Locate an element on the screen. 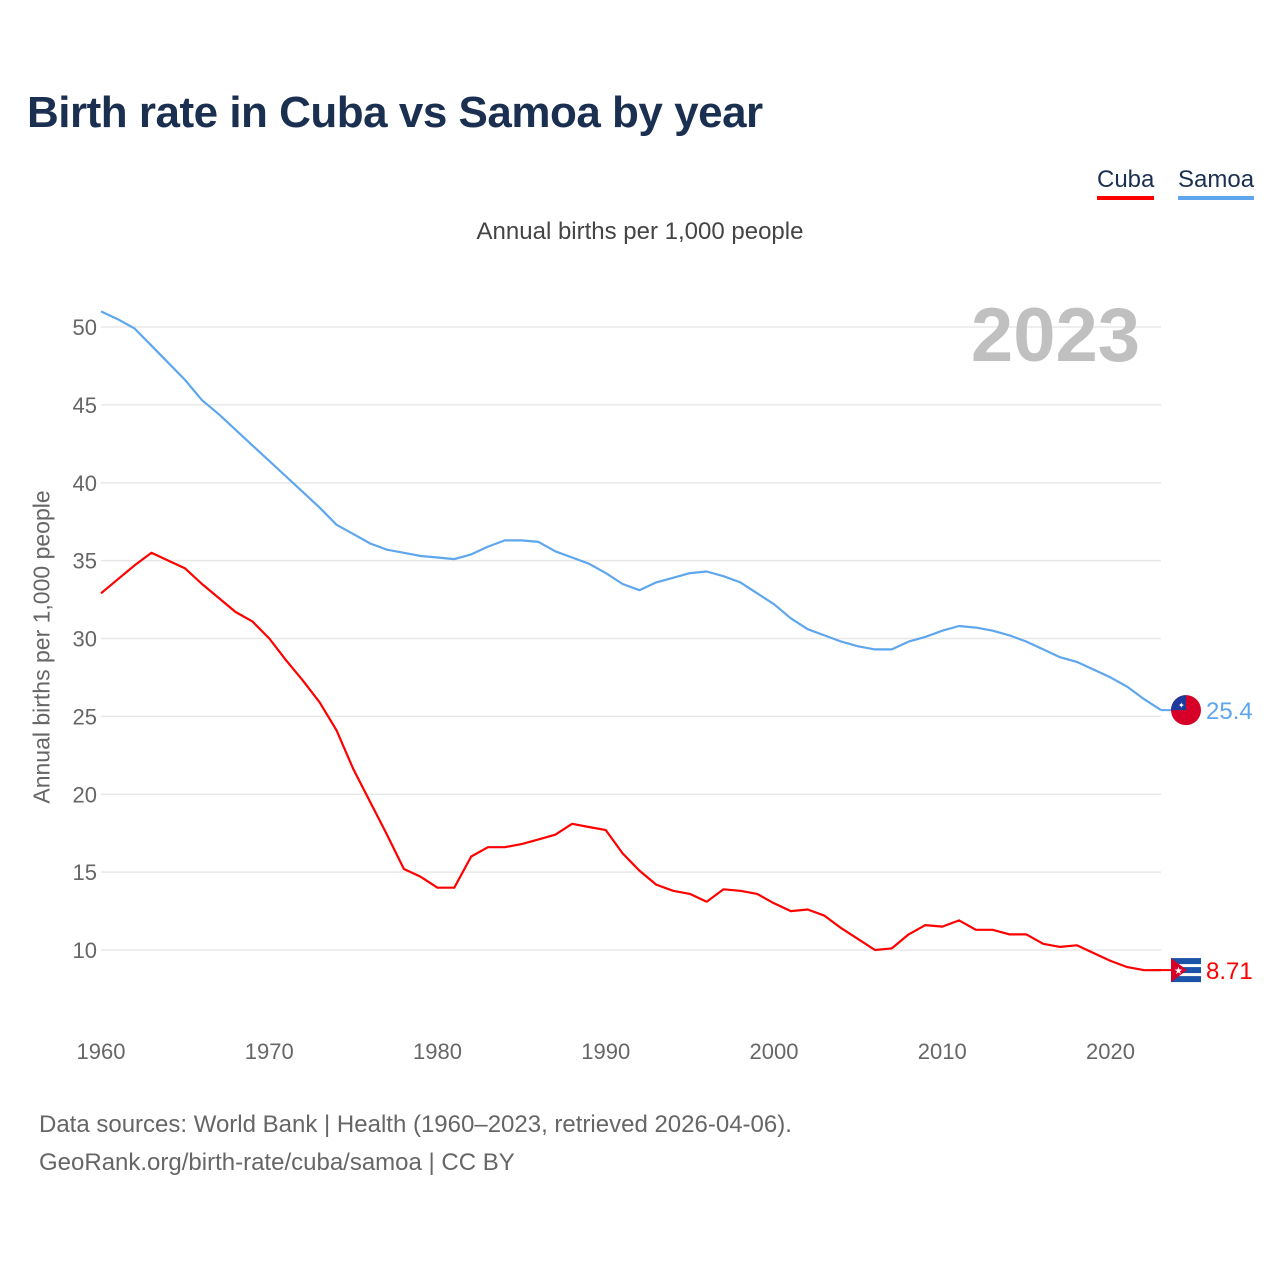 The width and height of the screenshot is (1280, 1280). x-tick-label: 2020 is located at coordinates (1110, 1051).